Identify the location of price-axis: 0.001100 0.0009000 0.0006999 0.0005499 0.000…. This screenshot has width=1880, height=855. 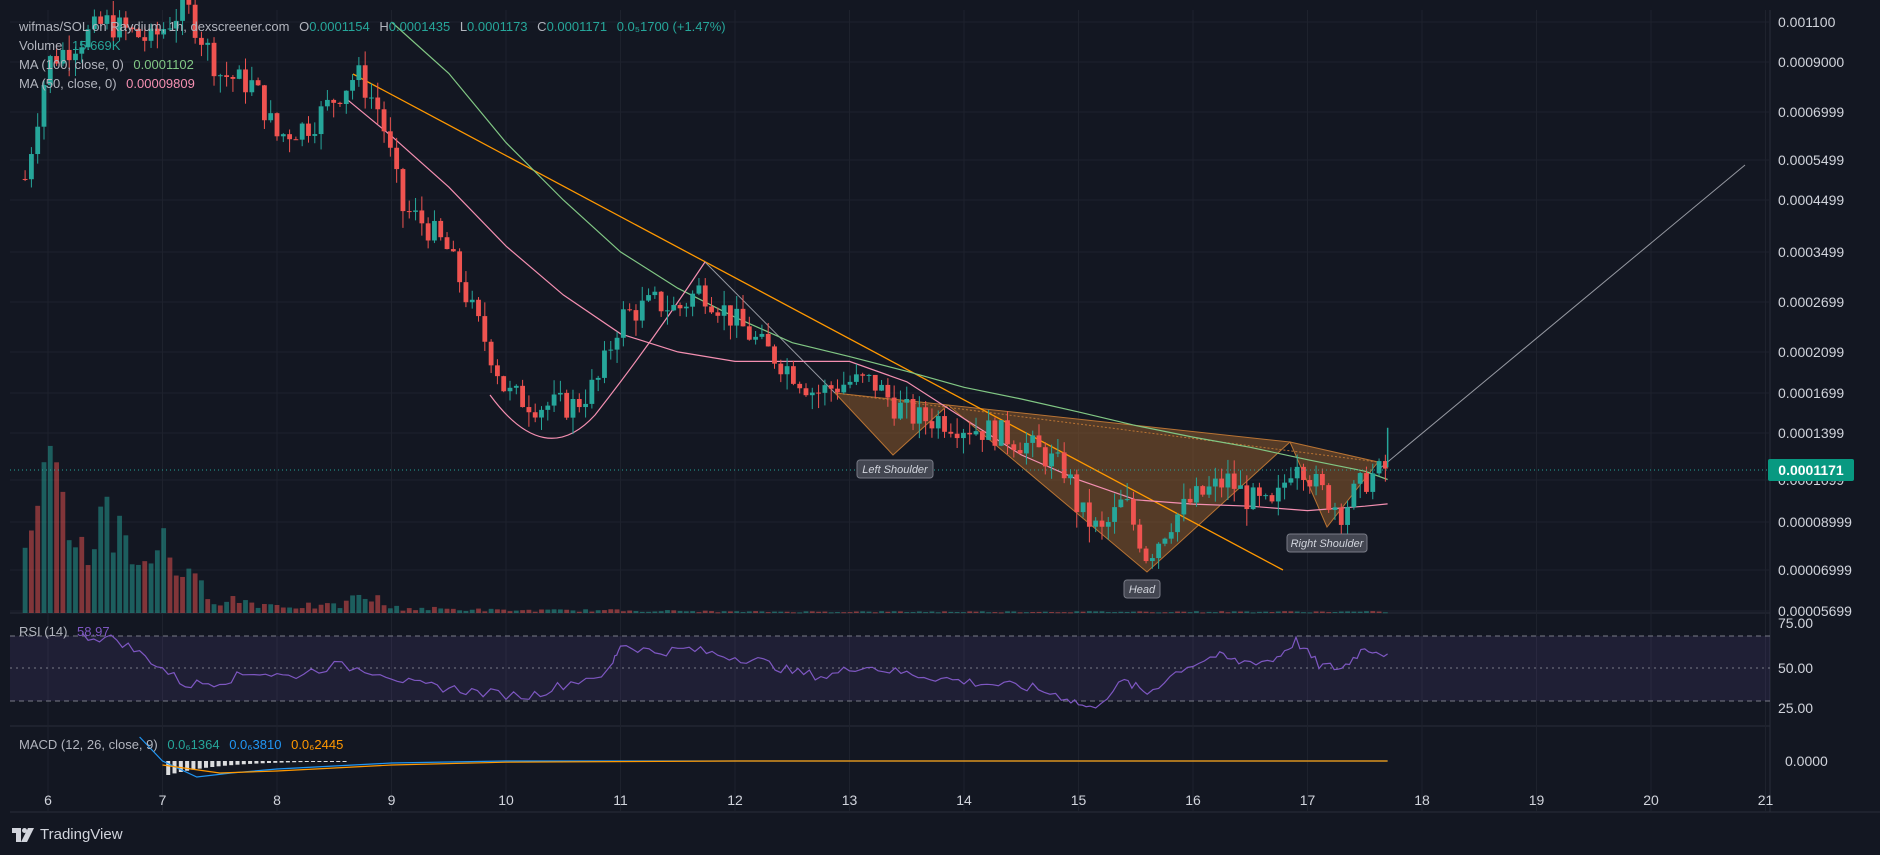
(1815, 316).